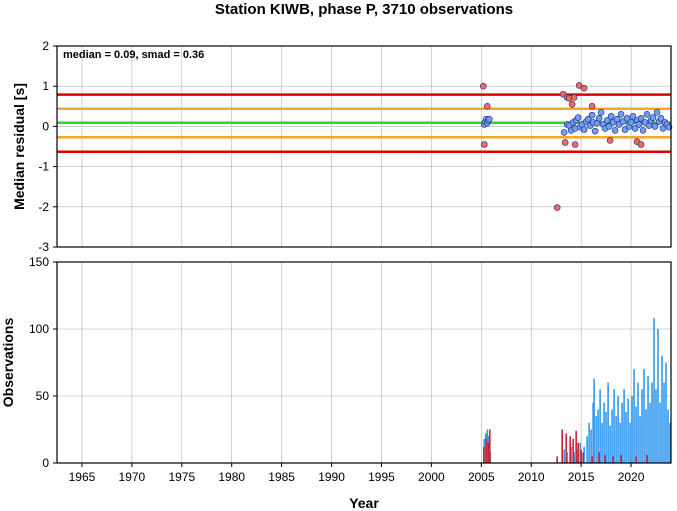 The image size is (677, 511). What do you see at coordinates (82, 477) in the screenshot?
I see `x-tick-label: 1965` at bounding box center [82, 477].